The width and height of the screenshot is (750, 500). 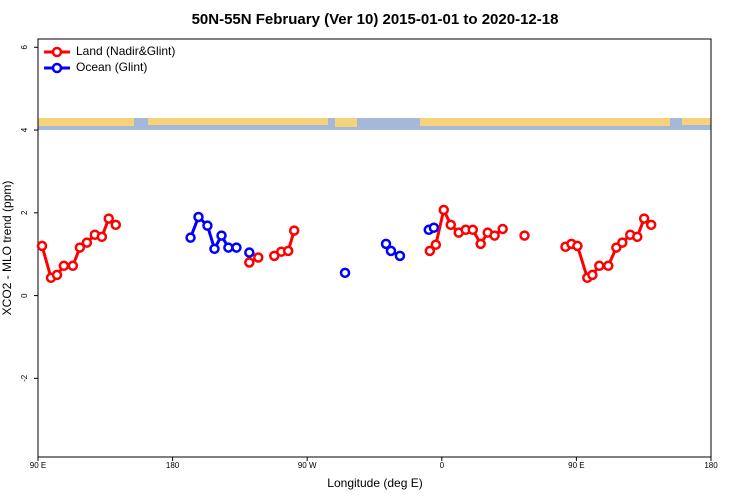 I want to click on y-tick-label: 6, so click(x=24, y=47).